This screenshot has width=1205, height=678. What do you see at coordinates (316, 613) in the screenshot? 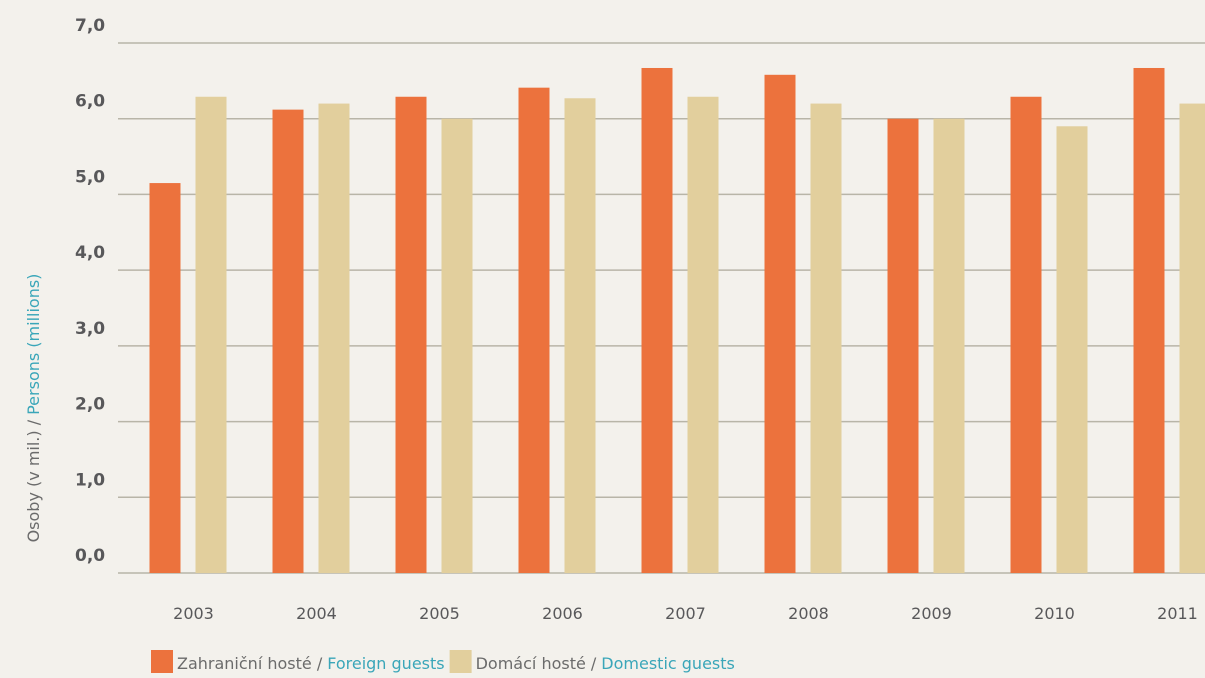
I see `x-tick-label: 2004` at bounding box center [316, 613].